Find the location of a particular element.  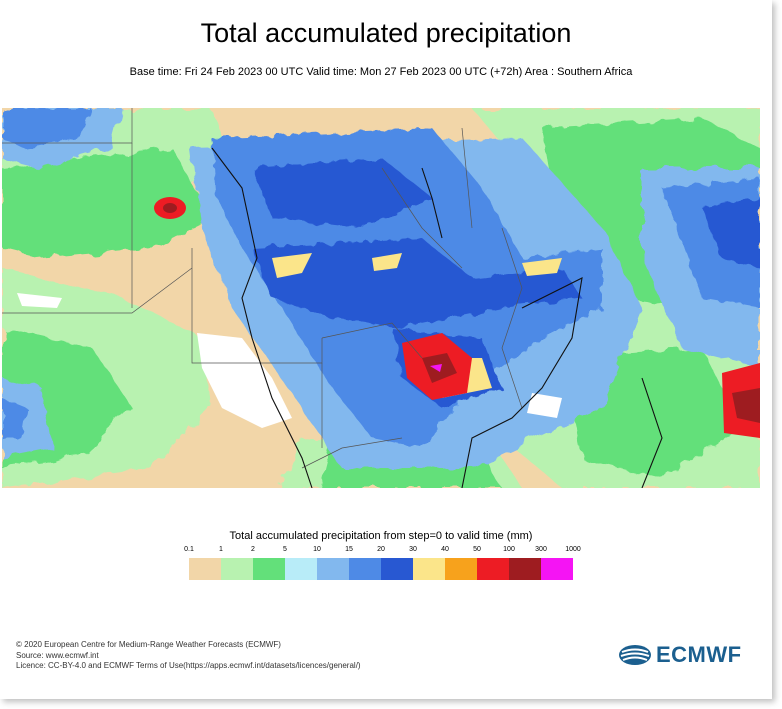

ecmwf-logo-icon is located at coordinates (635, 655).